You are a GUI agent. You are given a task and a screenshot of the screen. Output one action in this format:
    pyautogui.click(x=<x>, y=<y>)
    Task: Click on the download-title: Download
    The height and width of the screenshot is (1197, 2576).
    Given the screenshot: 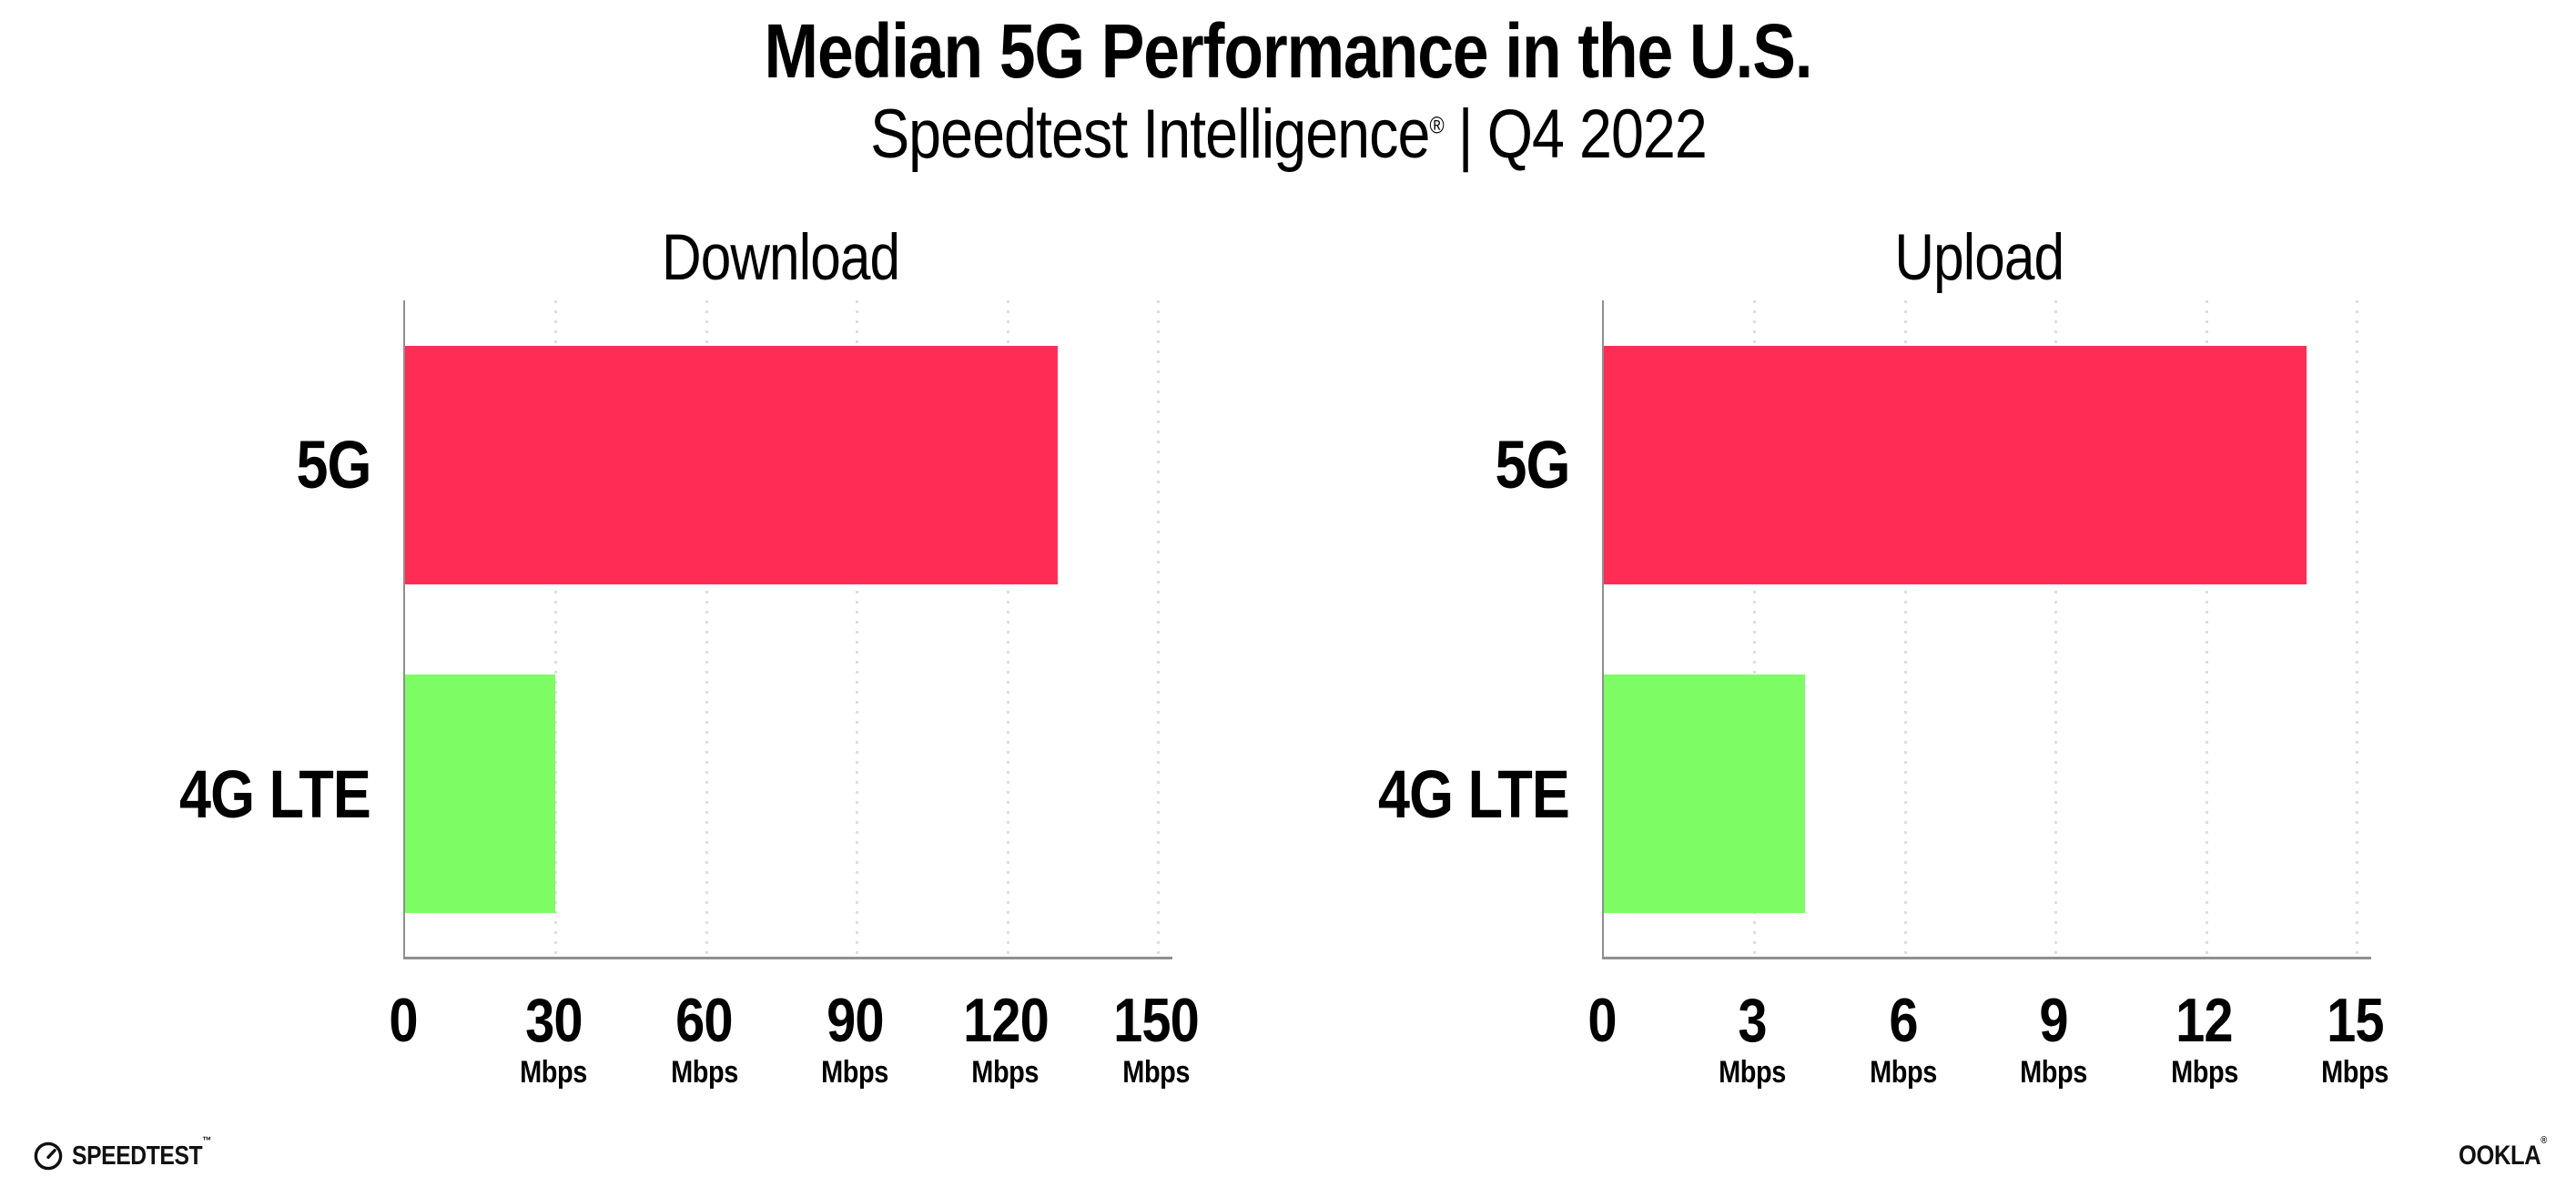 What is the action you would take?
    pyautogui.click(x=780, y=258)
    